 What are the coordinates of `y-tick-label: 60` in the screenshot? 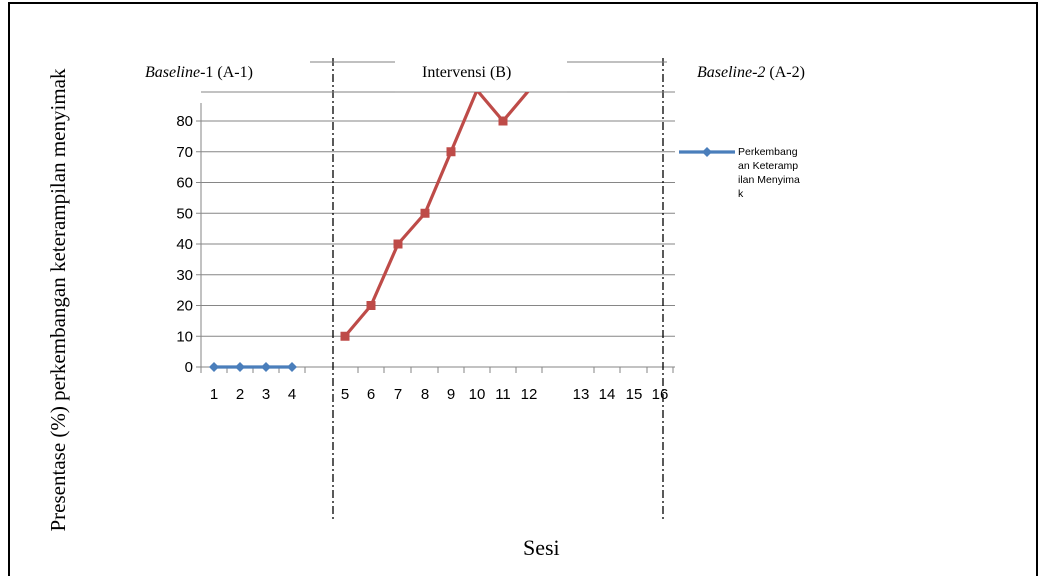 It's located at (184, 183).